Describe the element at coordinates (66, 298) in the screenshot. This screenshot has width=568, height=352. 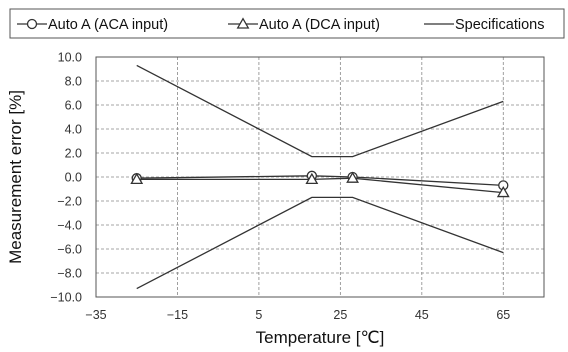
I see `y-tick-label: −10.0` at that location.